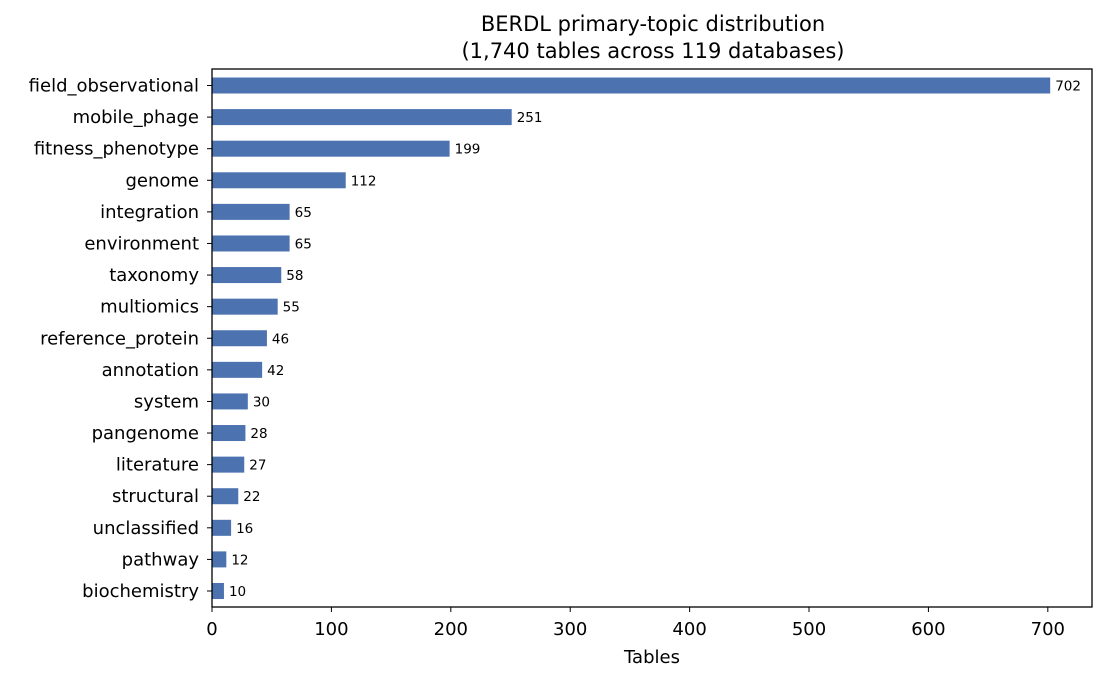  What do you see at coordinates (468, 150) in the screenshot?
I see `value-label-fitness_phenotype: 199` at bounding box center [468, 150].